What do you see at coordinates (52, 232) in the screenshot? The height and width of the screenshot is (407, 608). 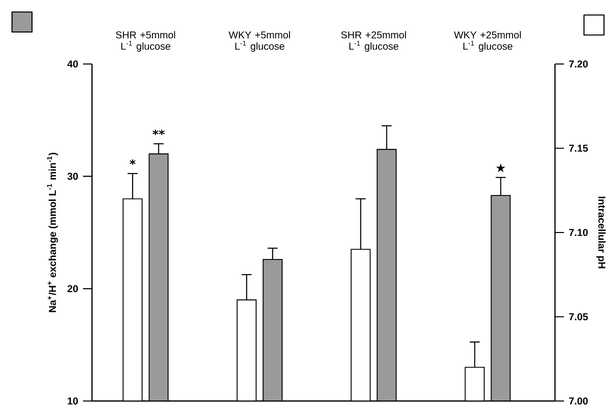 I see `text: Na$^{+}$/H$^{+}$ exchange (mmol L$^{-1}$ min$^{-1}$)` at bounding box center [52, 232].